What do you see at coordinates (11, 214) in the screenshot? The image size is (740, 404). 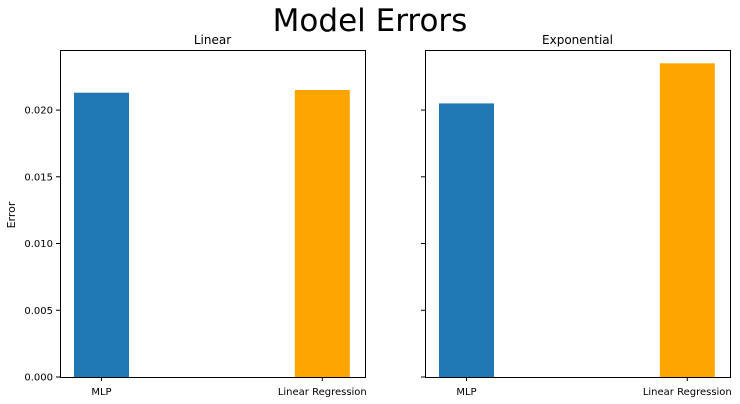 I see `y-axis-label: Error` at bounding box center [11, 214].